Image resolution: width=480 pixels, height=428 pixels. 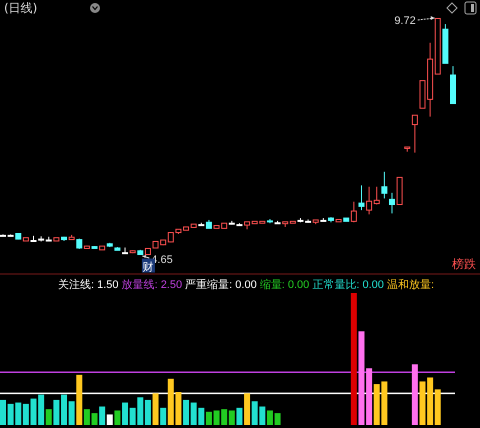 What do you see at coordinates (88, 284) in the screenshot?
I see `text: 关注线: 1.50` at bounding box center [88, 284].